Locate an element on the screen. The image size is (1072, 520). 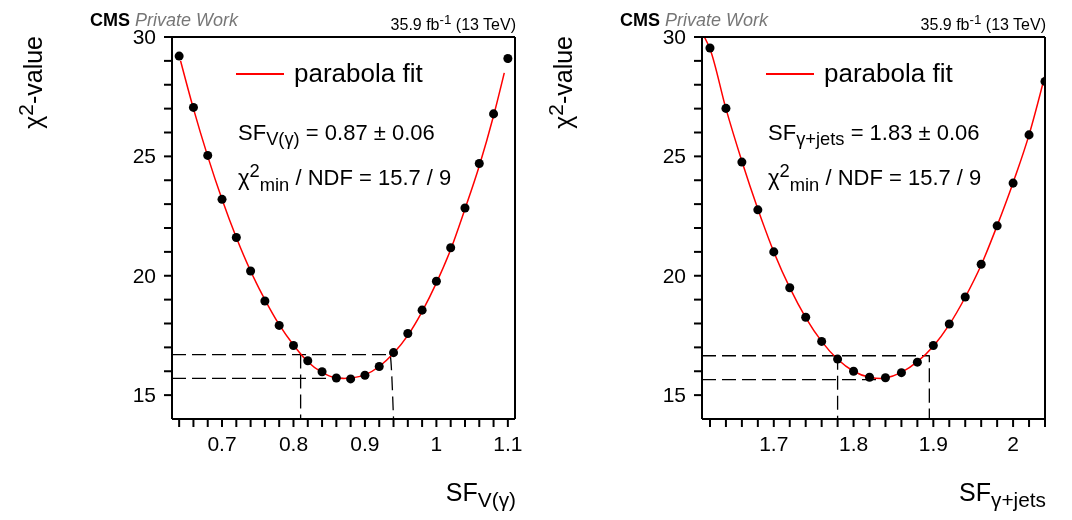
annotation: SF$_{V(γ)}$ = 0.87 ± 0.06 is located at coordinates (336, 135).